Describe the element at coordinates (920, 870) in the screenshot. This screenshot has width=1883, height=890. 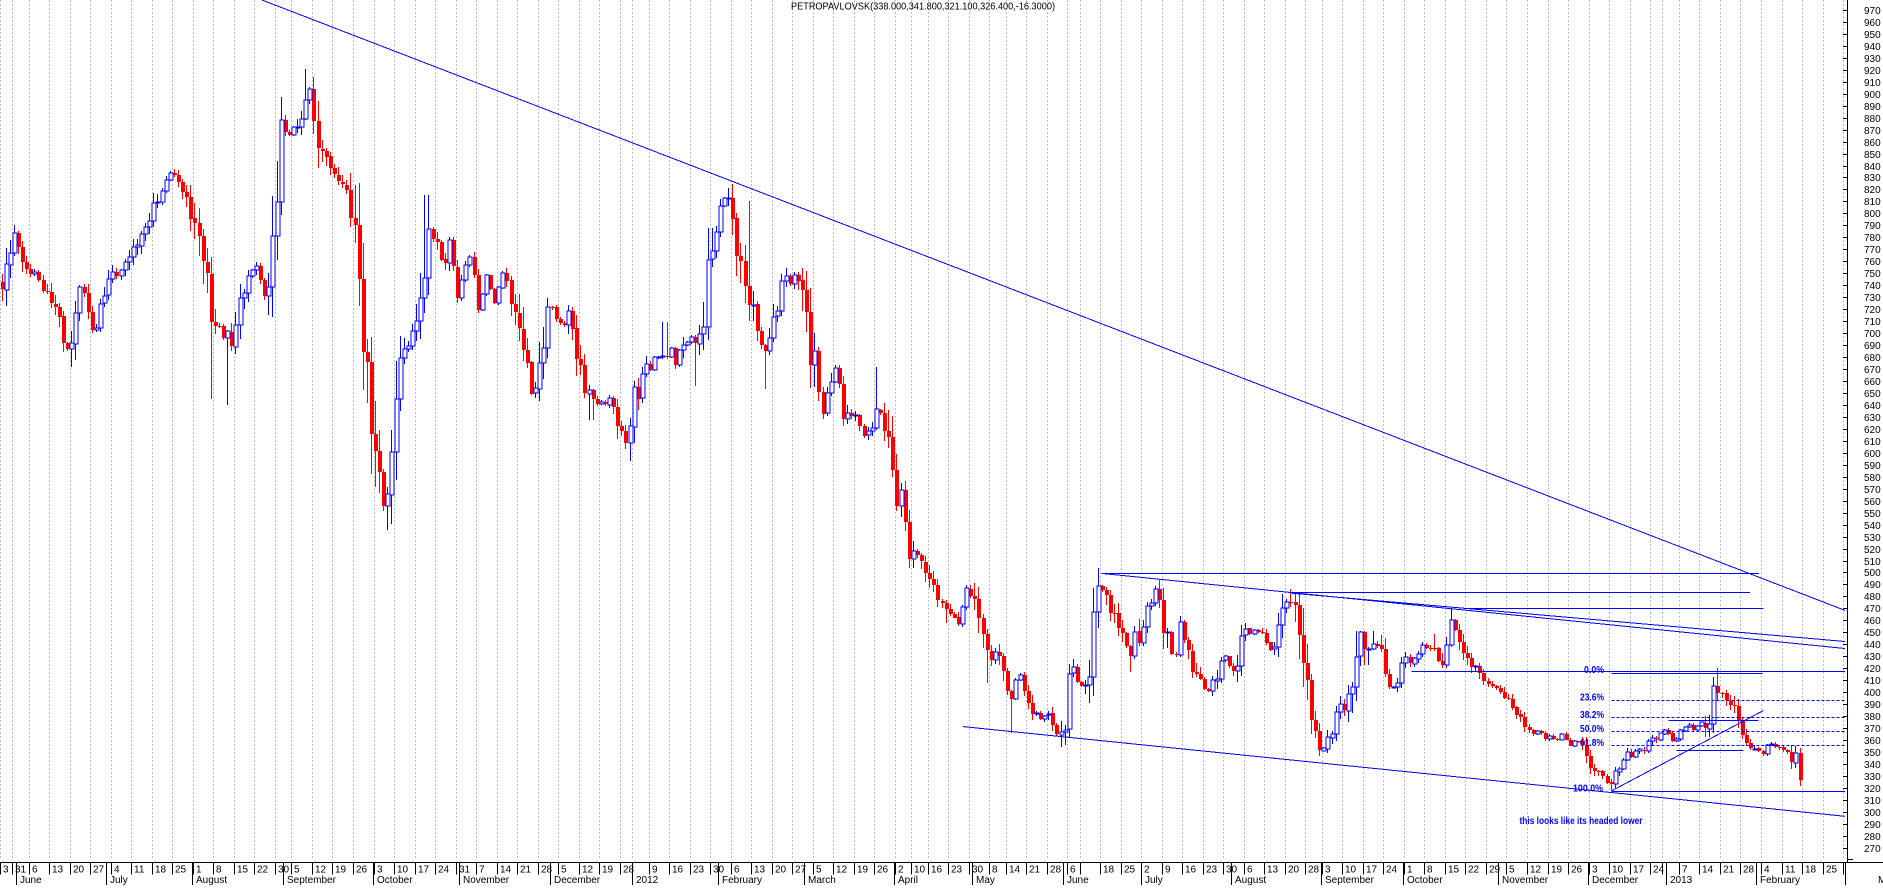
I see `svg-text: 10` at that location.